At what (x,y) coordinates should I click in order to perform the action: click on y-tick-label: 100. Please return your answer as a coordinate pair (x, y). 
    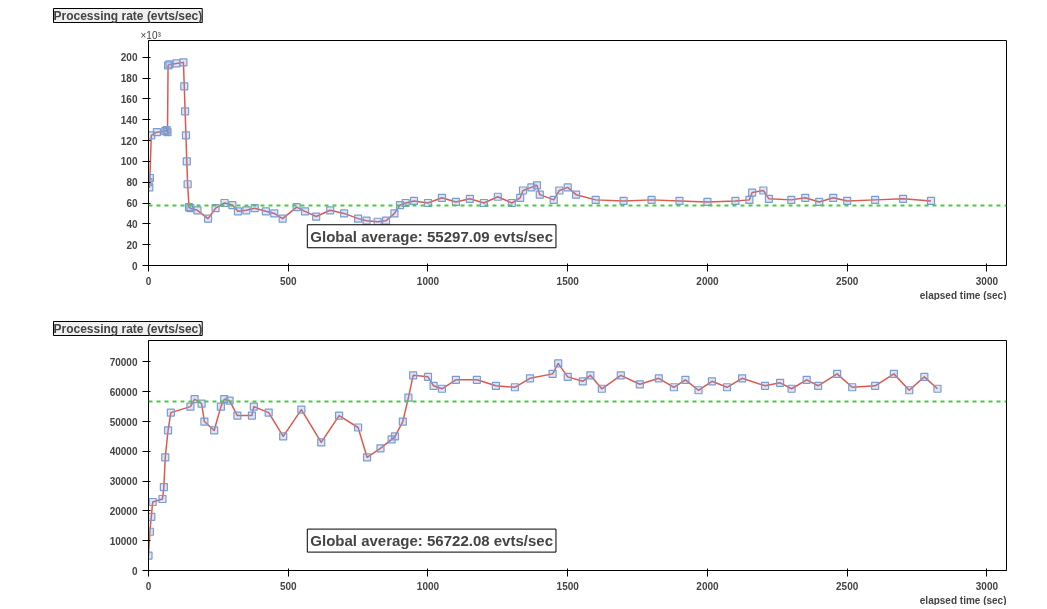
    Looking at the image, I should click on (129, 162).